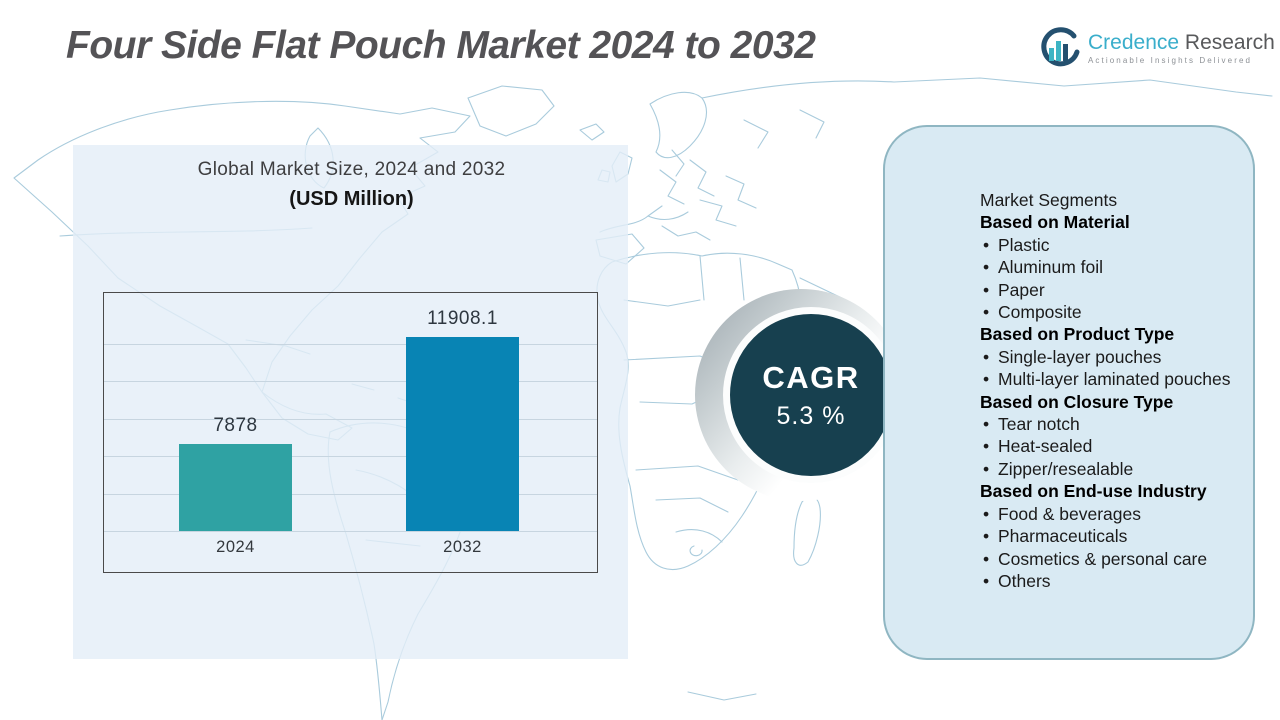  I want to click on segment-item: Food & beverages, so click(1112, 514).